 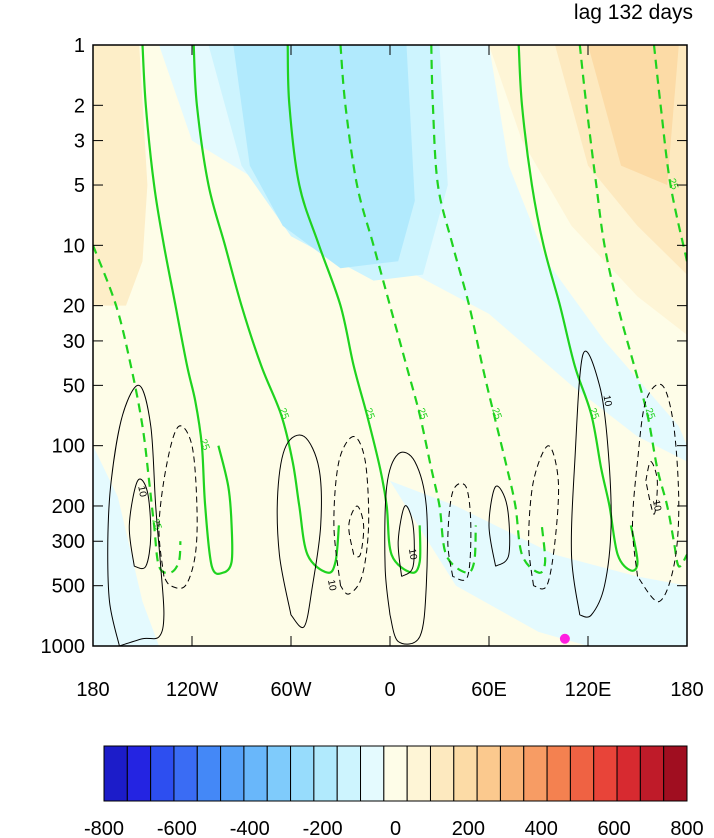 I want to click on x-tick-label: 0, so click(x=389, y=690).